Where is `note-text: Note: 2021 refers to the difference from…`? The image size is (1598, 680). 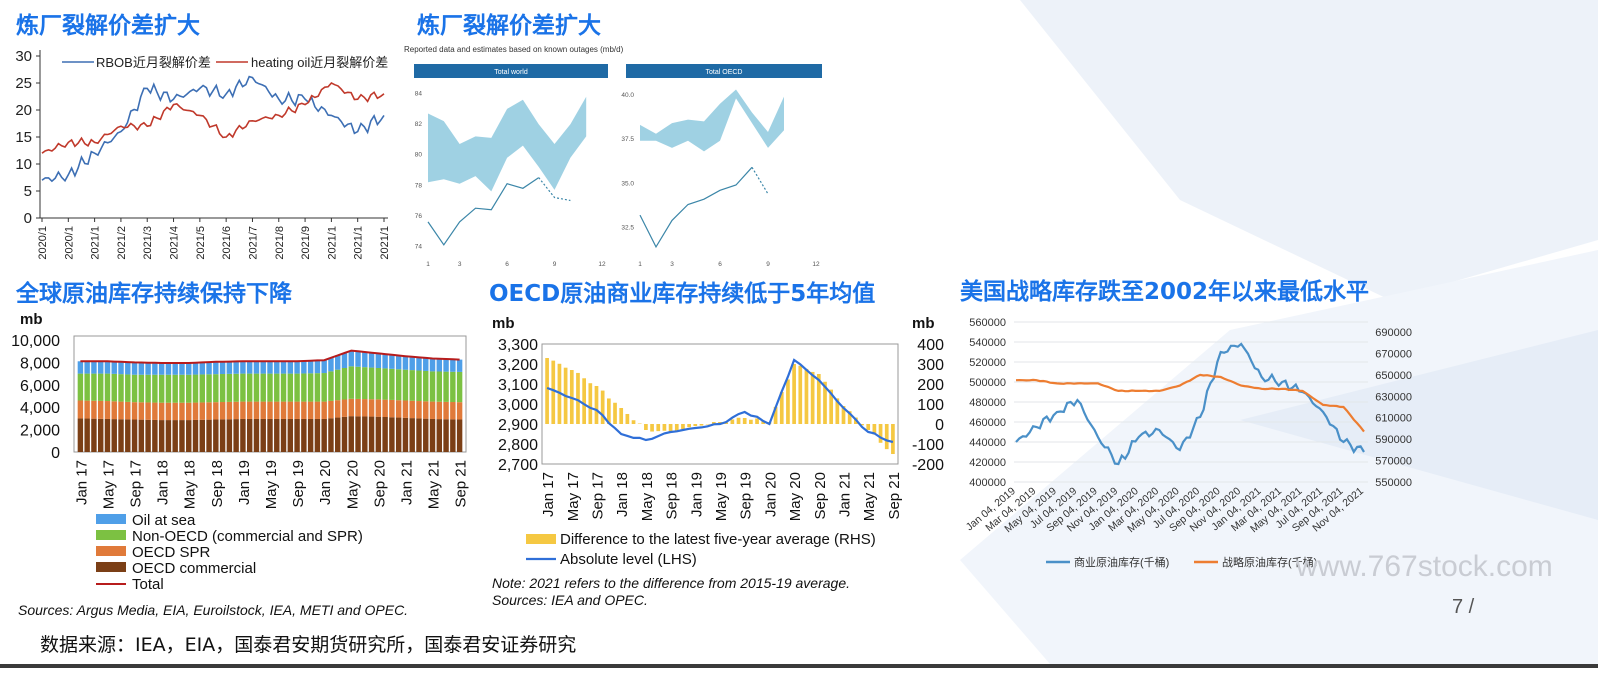
note-text: Note: 2021 refers to the difference from… is located at coordinates (671, 583).